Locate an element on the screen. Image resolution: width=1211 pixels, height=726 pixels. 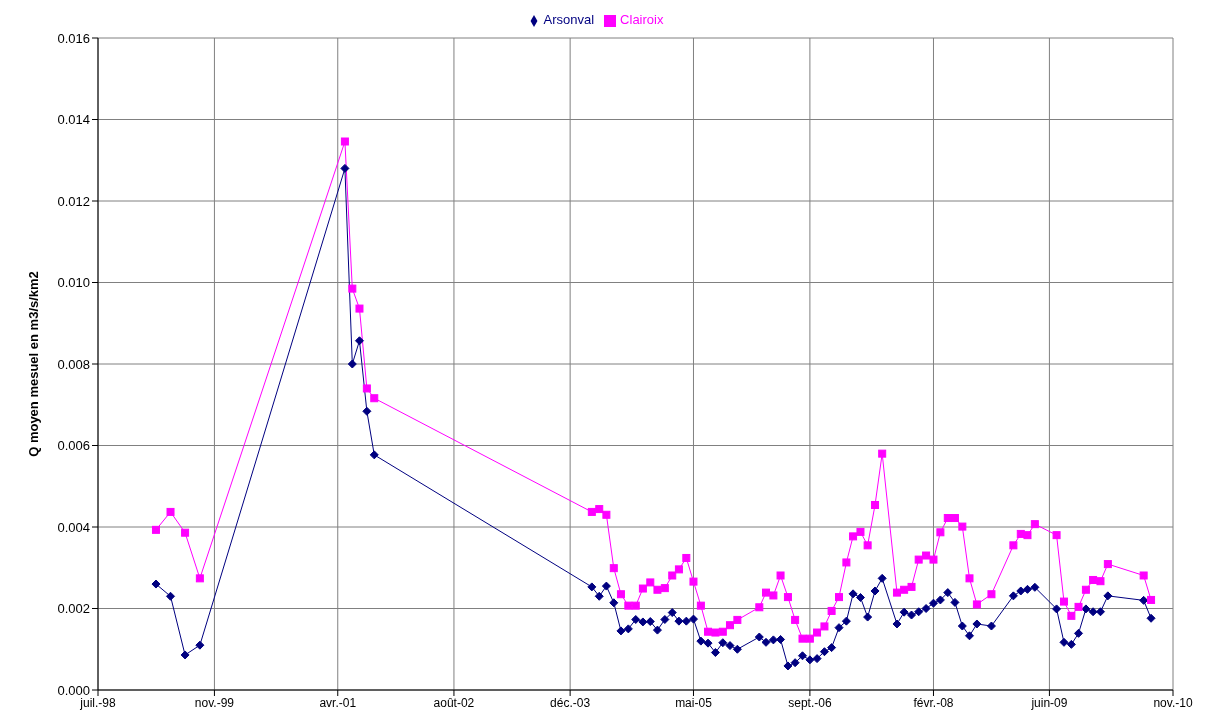
y-tick-label: 0.000 is located at coordinates (73, 690).